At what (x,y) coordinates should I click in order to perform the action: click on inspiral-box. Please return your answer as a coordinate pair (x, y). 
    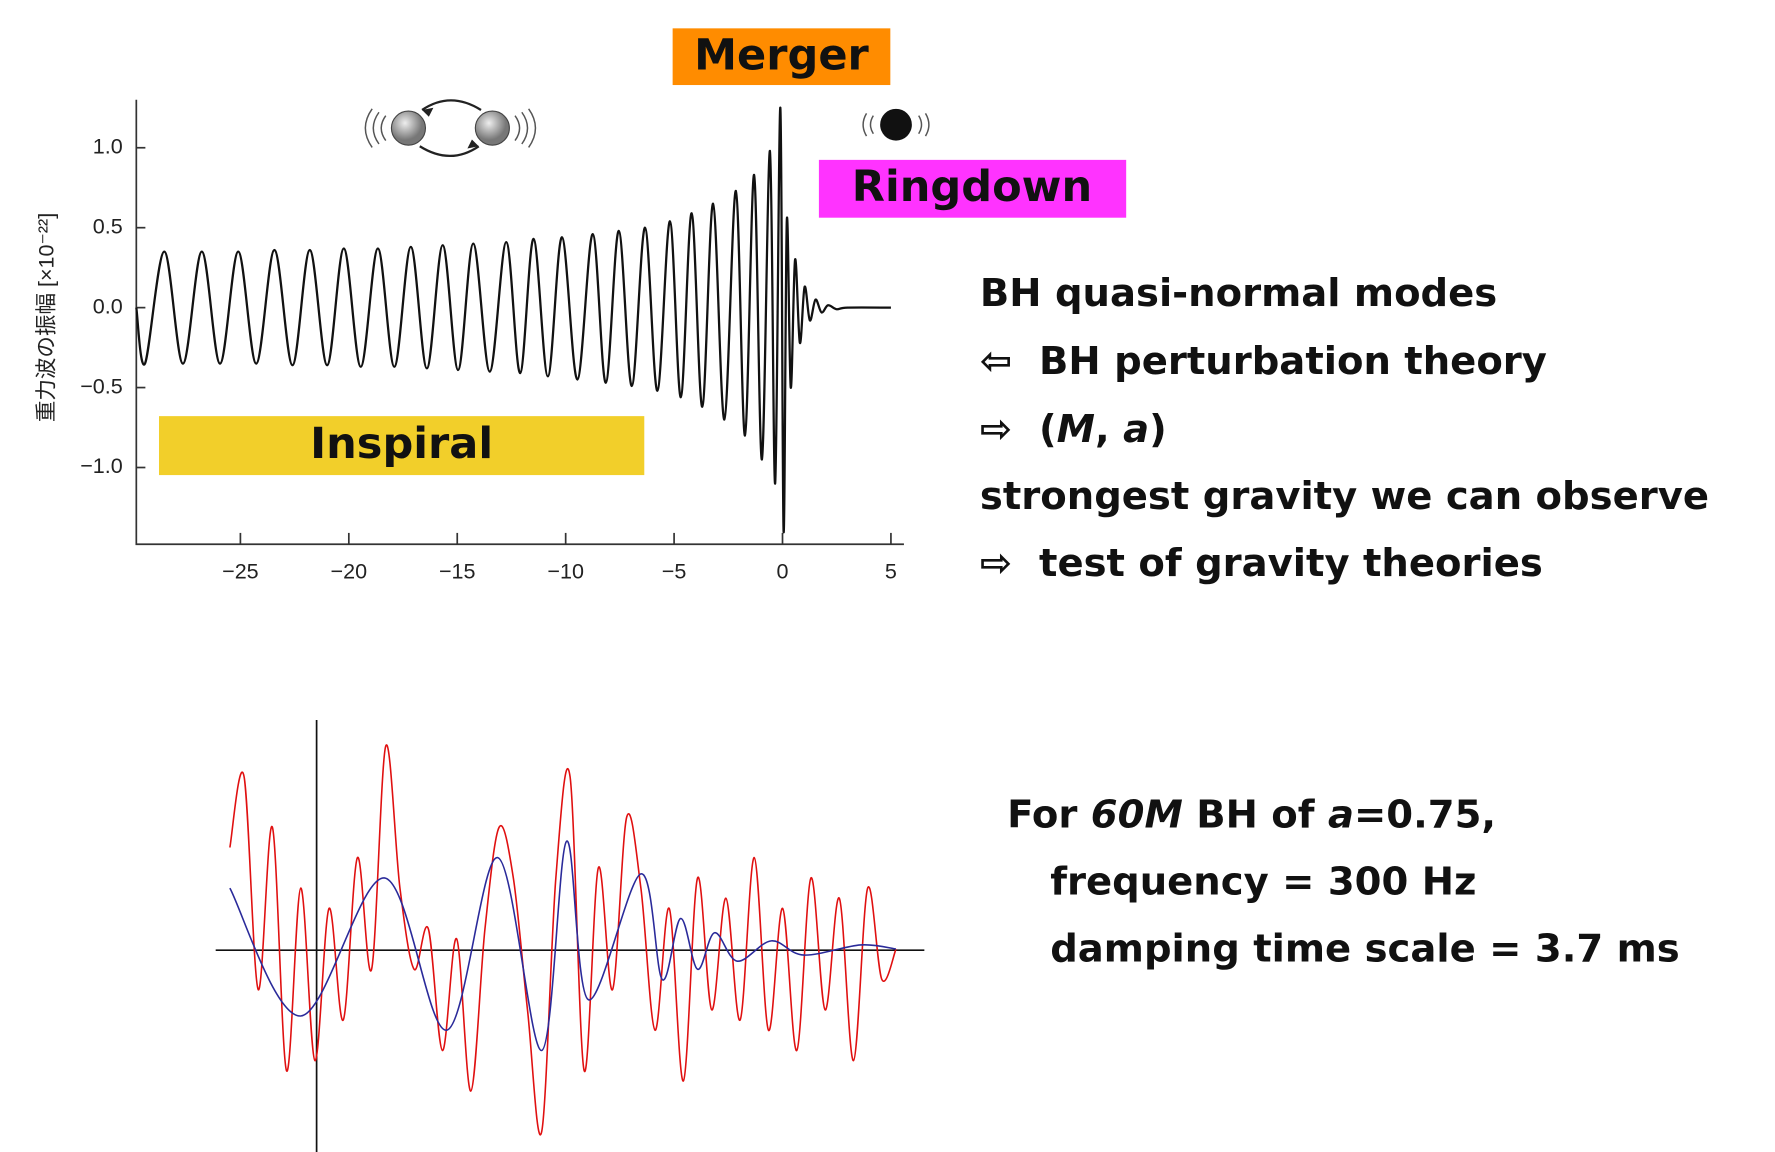
    Looking at the image, I should click on (401, 446).